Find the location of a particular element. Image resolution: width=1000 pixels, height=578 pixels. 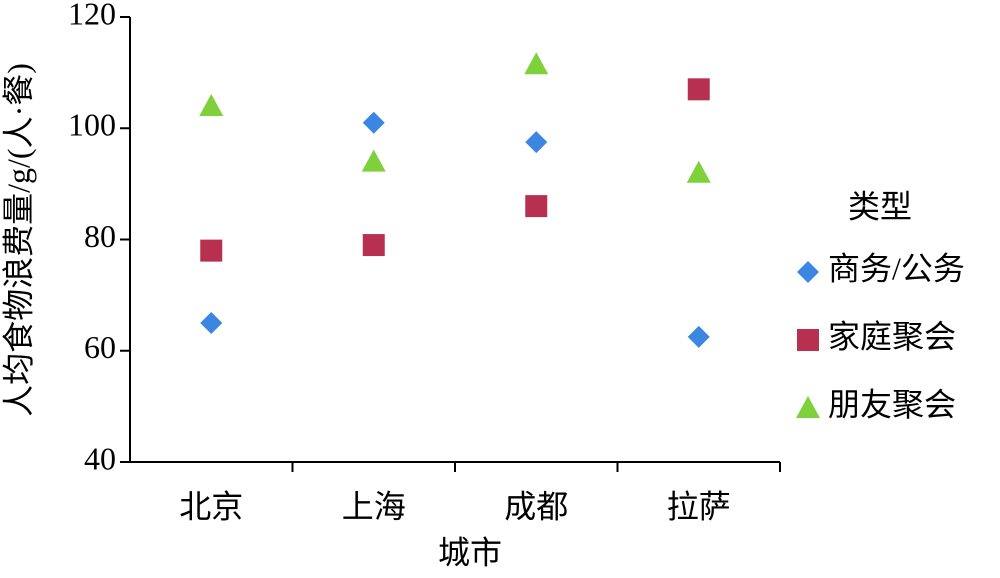

y-tick-label: 60 is located at coordinates (100, 347).